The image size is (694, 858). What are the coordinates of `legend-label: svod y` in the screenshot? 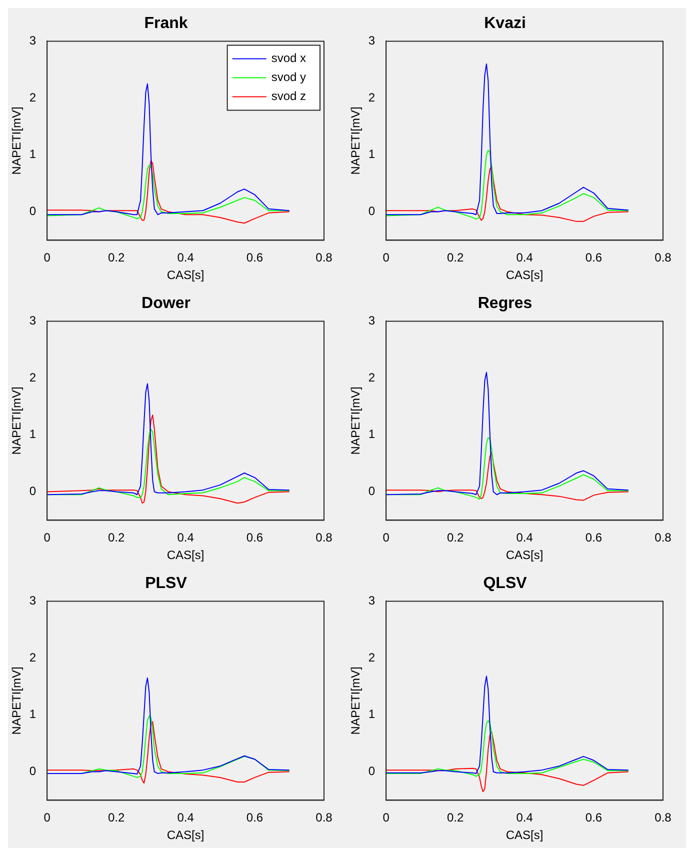 It's located at (288, 77).